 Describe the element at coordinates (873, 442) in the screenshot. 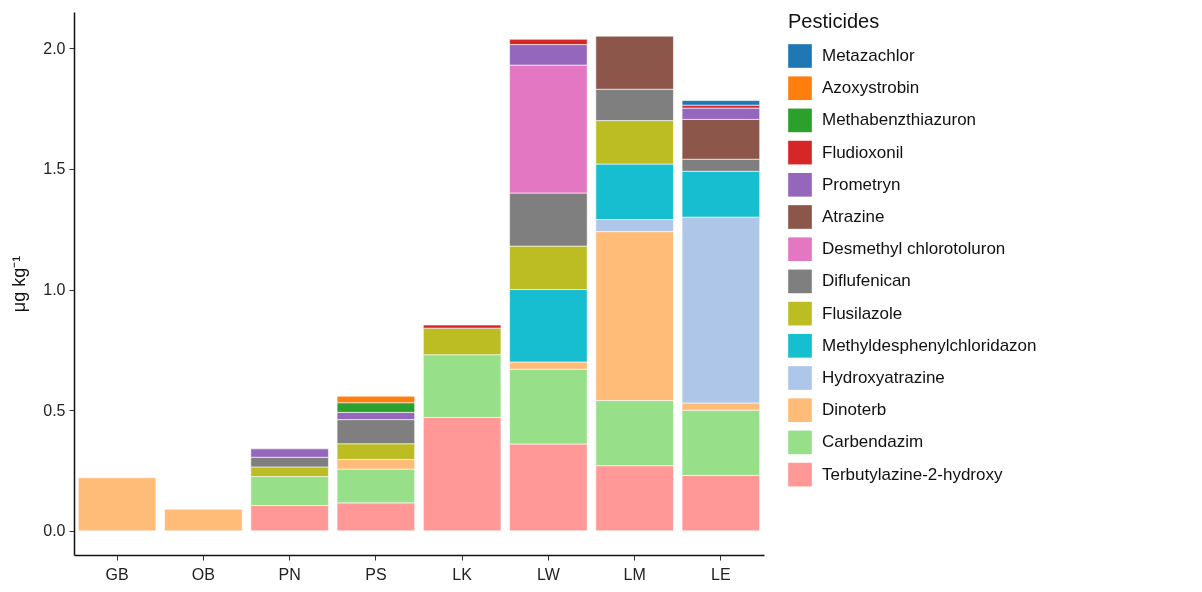

I see `legend-label: Carbendazim` at that location.